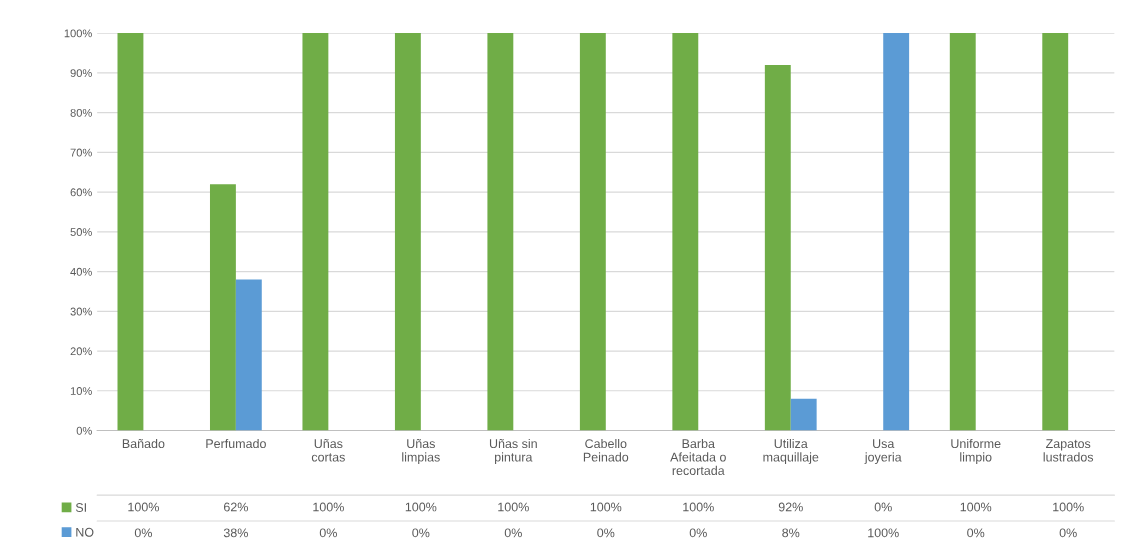  What do you see at coordinates (78, 33) in the screenshot?
I see `y-tick-label: 100%` at bounding box center [78, 33].